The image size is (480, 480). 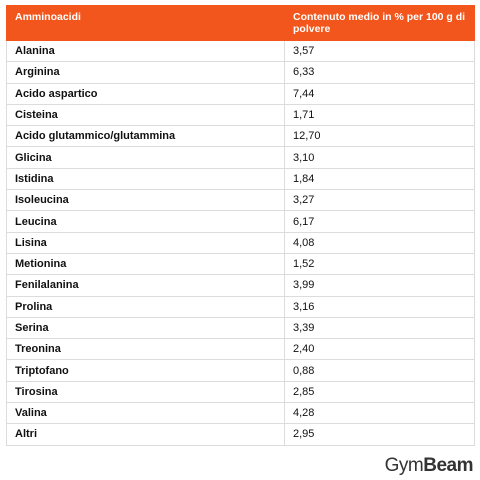 I want to click on table-row: Valina 4,28, so click(x=240, y=413).